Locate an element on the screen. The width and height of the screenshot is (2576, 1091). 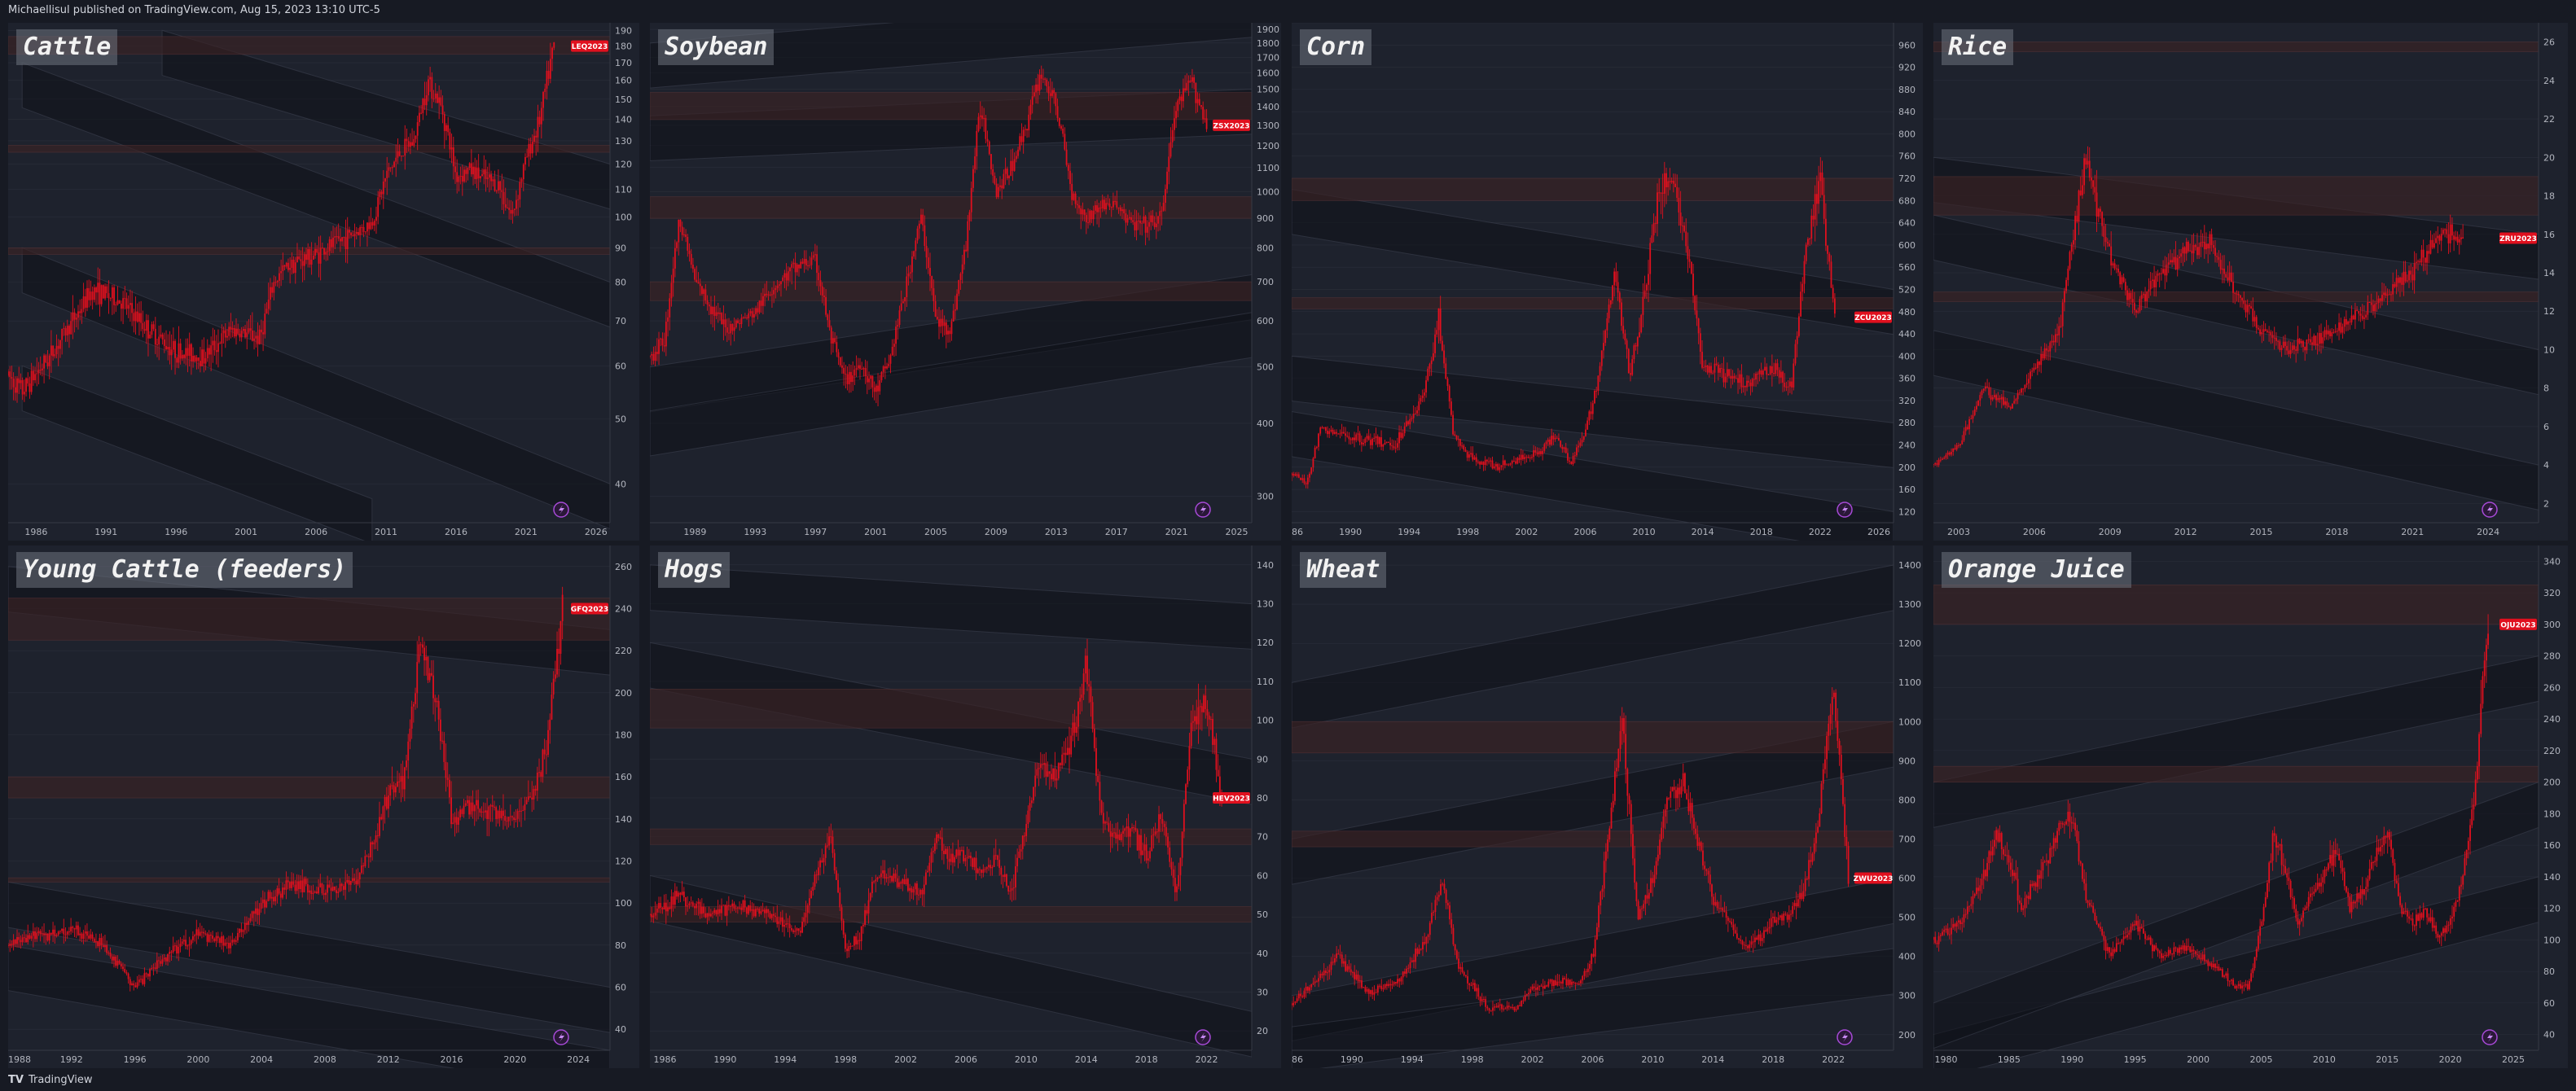
x-axis: 1989 1993 1997 2001 2005 2009 2013 2017 2021 2025 is located at coordinates (951, 529).